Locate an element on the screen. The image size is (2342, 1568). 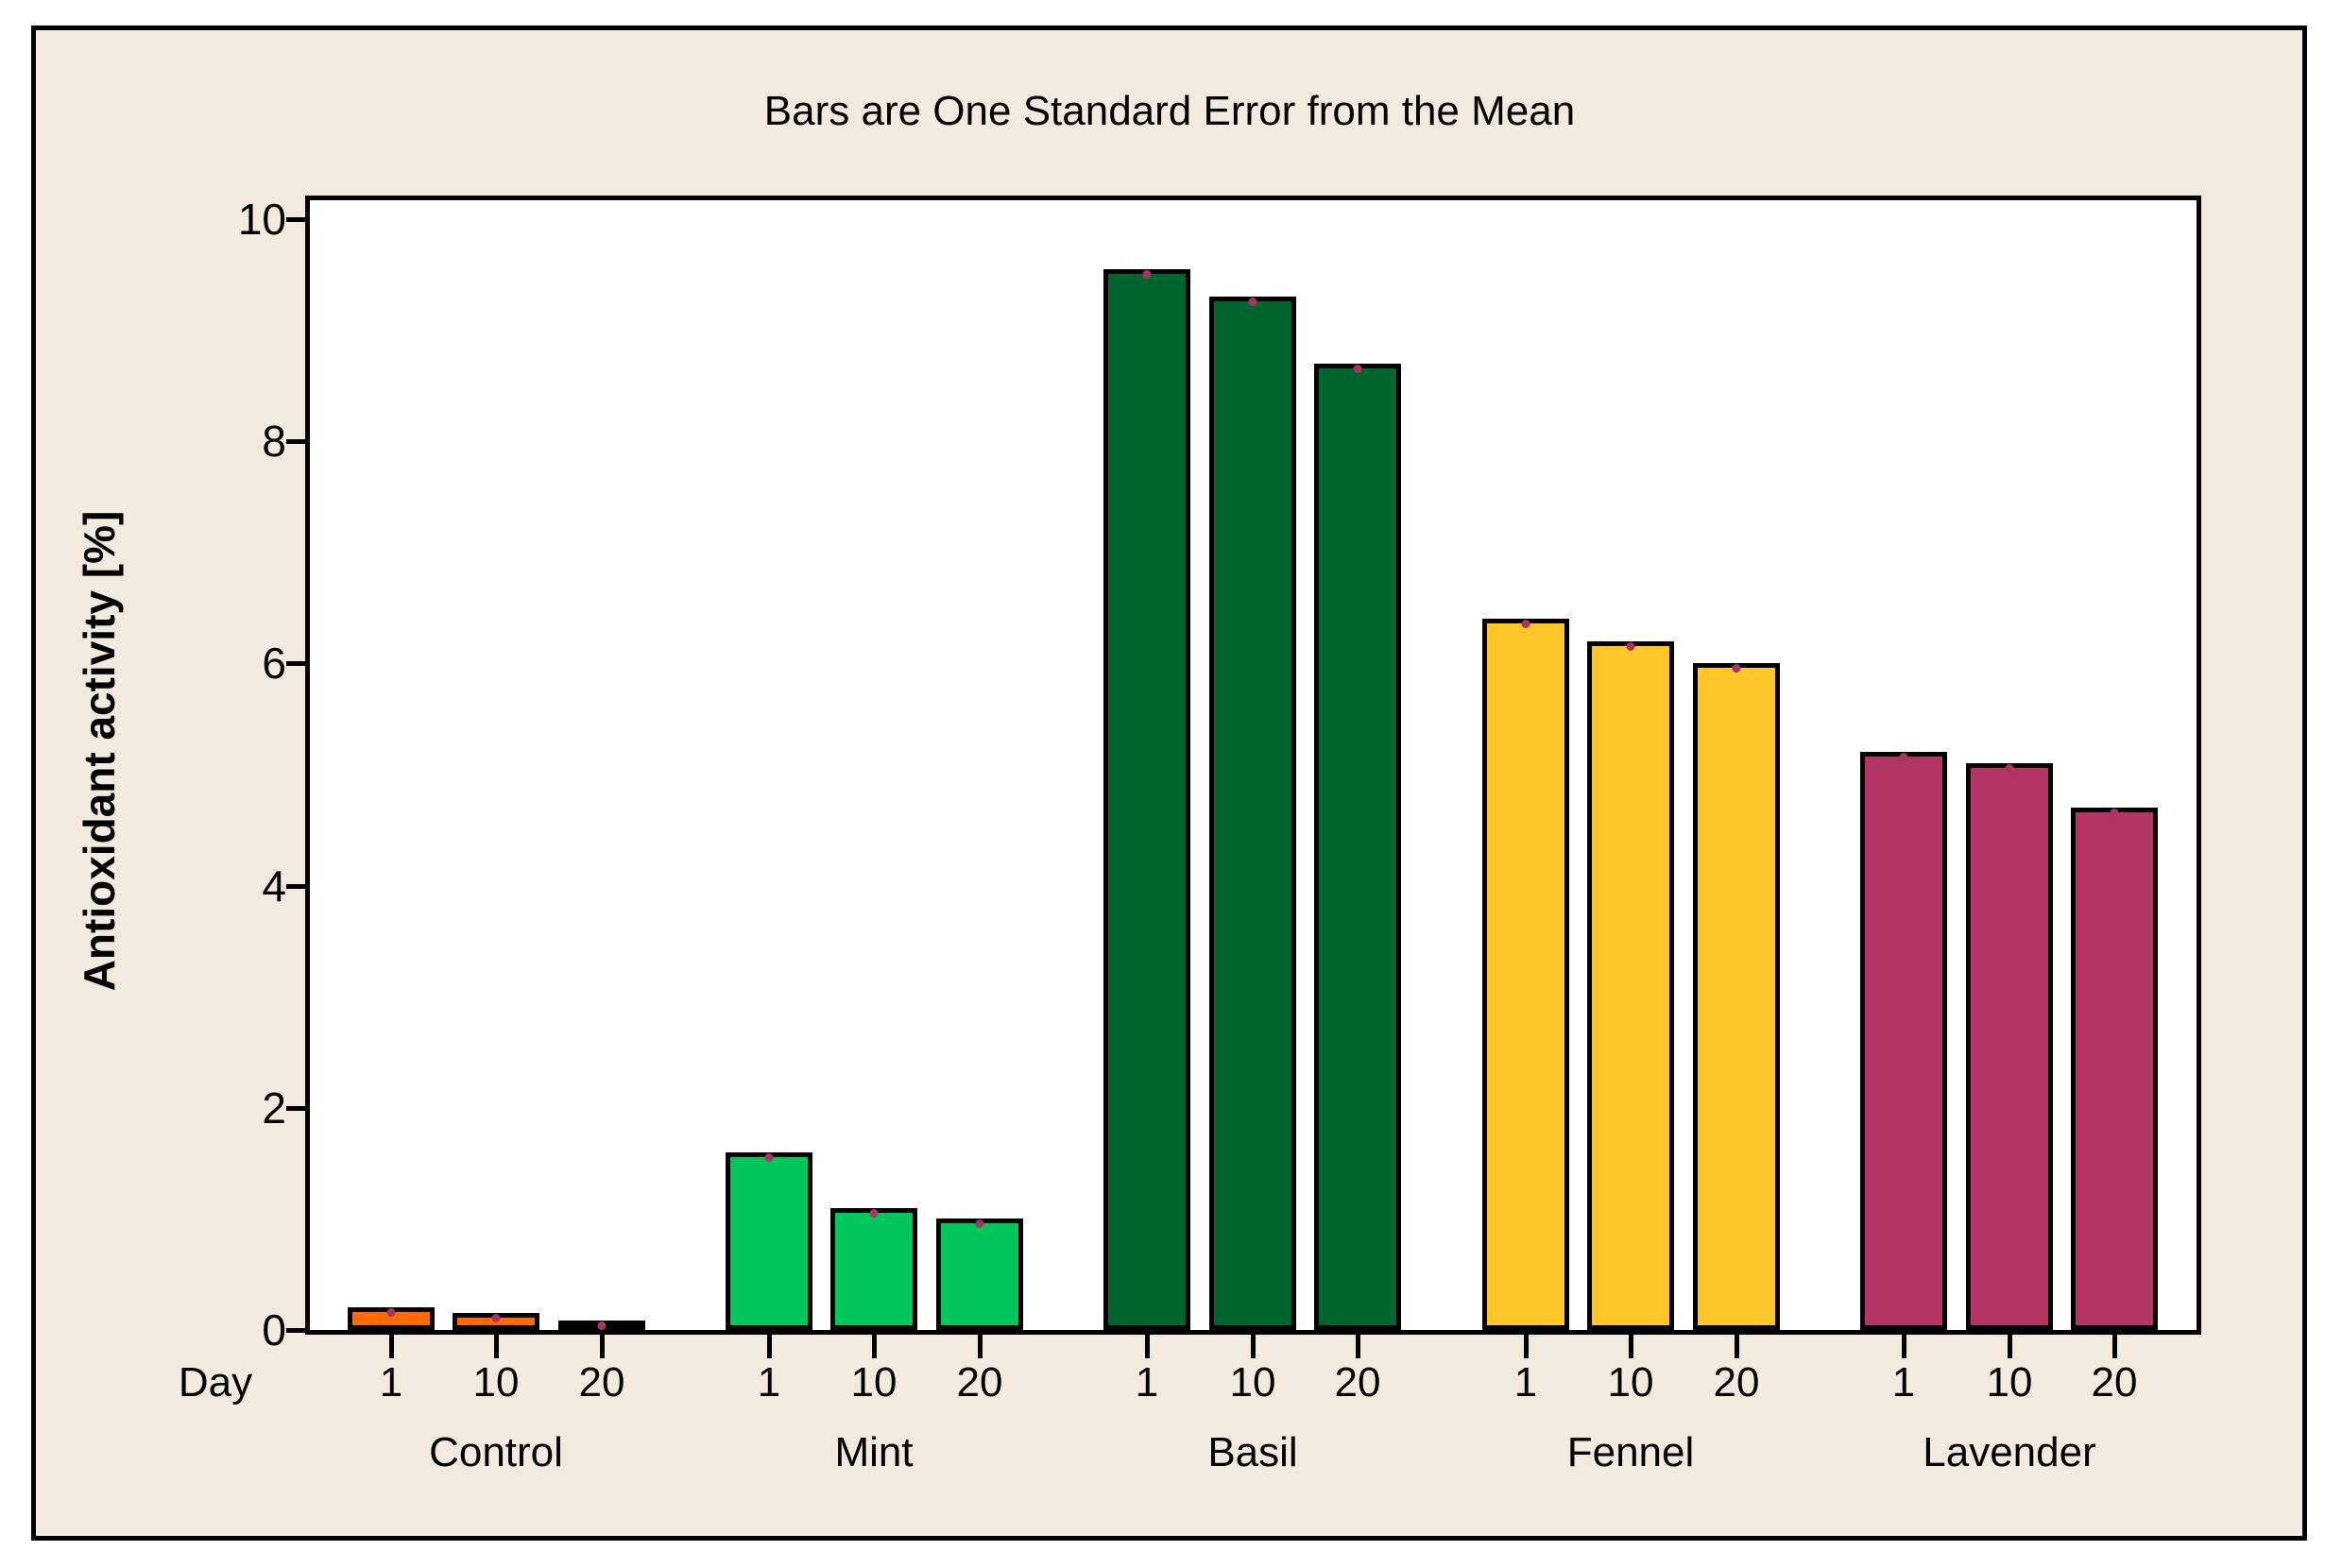
group-label-control: Control is located at coordinates (496, 1452).